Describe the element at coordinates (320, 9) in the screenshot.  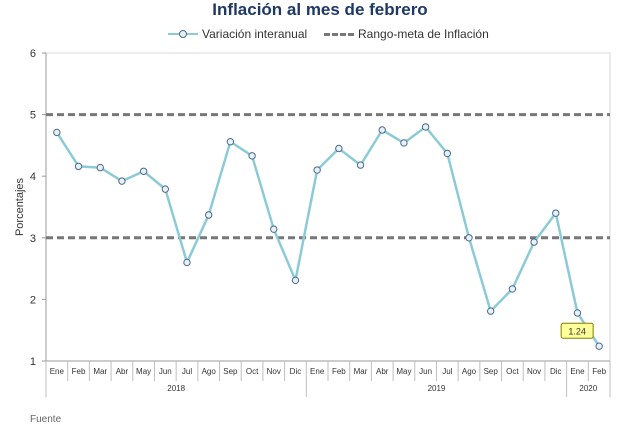
I see `chart-title: Inflación al mes de febrero` at that location.